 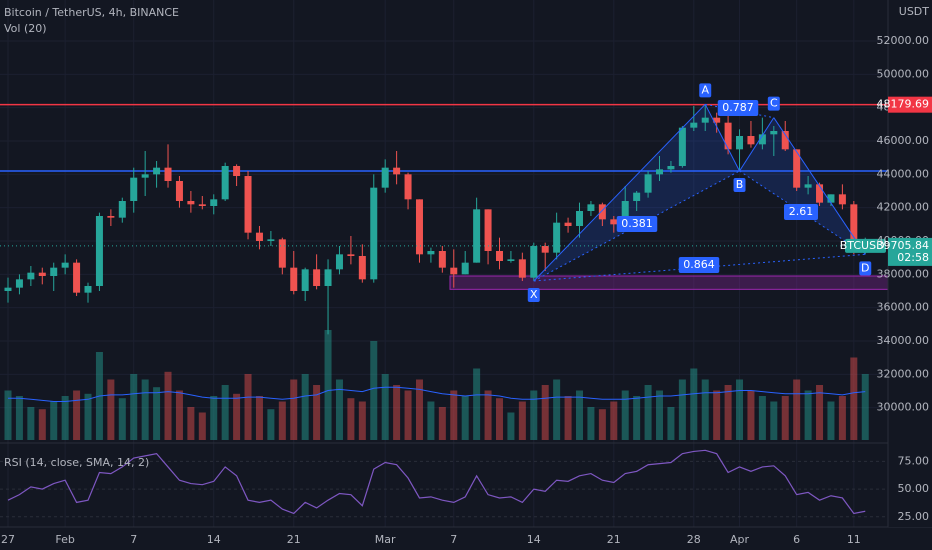 I want to click on y-tick-label: 46000.00, so click(x=903, y=140).